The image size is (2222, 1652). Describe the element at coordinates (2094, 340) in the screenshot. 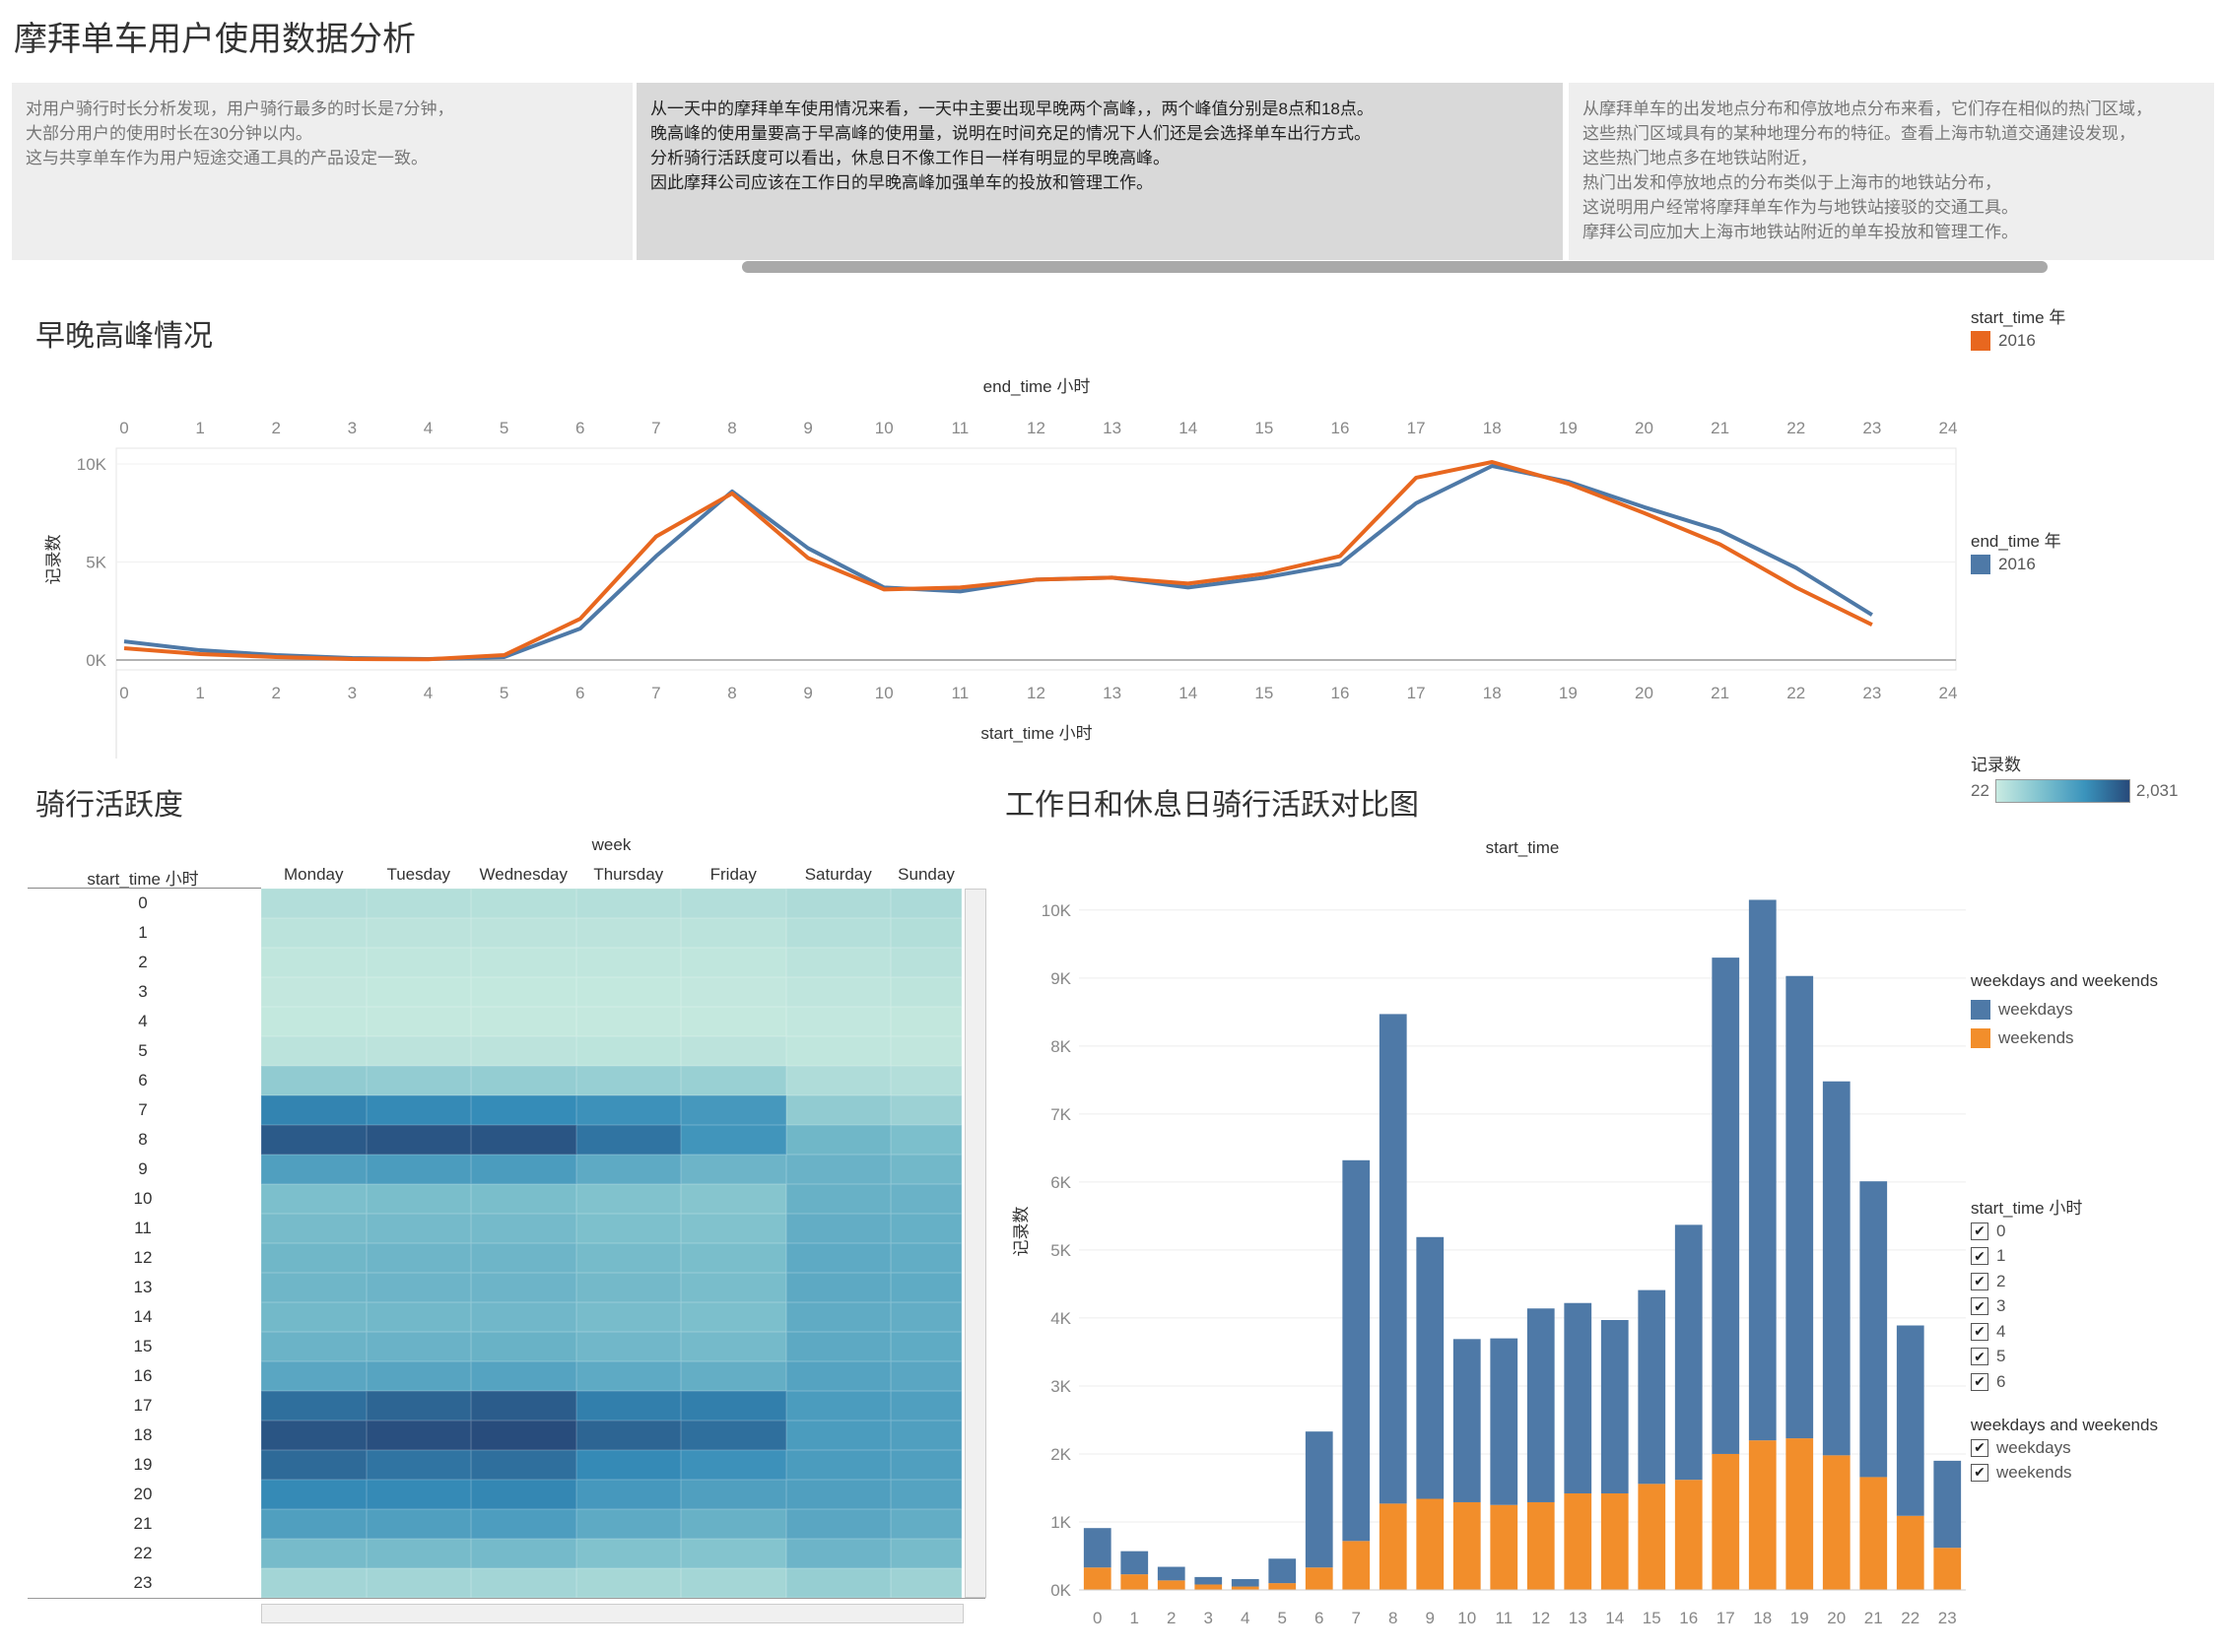

I see `legend-item: 2016` at that location.